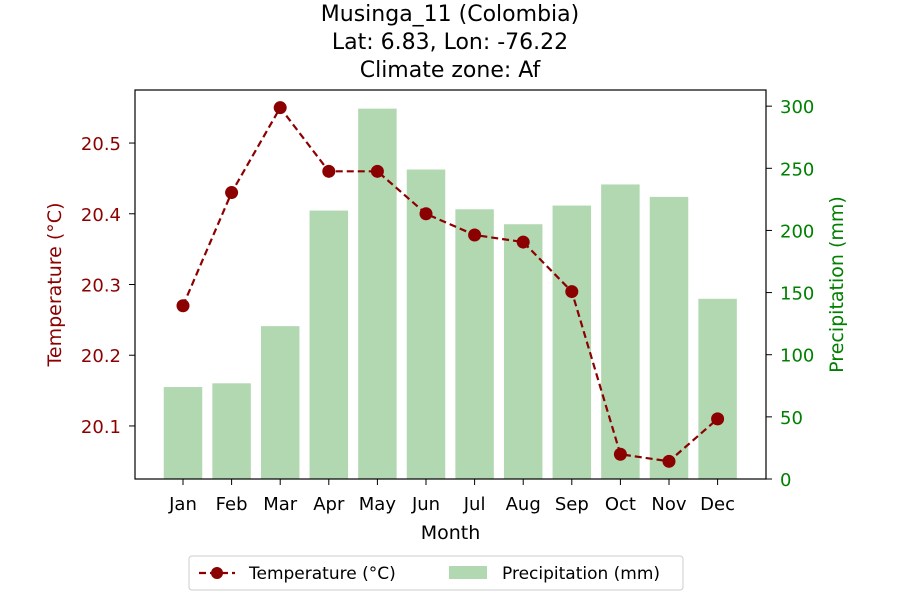  Describe the element at coordinates (329, 504) in the screenshot. I see `x-tick-label: Apr` at that location.